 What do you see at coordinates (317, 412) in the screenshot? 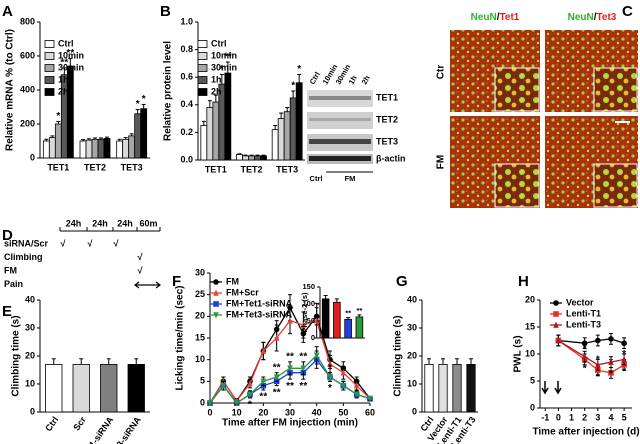
I see `x-tick-label: 40` at bounding box center [317, 412].